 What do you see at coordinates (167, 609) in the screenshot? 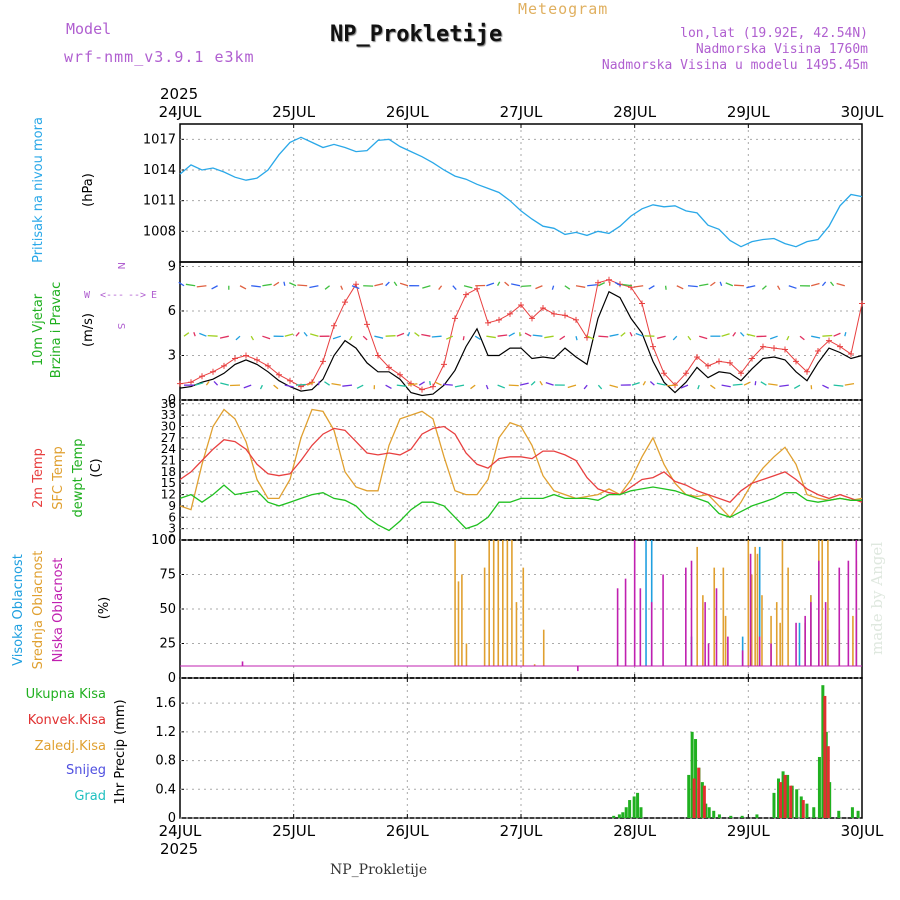
I see `y-tick-label: 50` at bounding box center [167, 609].